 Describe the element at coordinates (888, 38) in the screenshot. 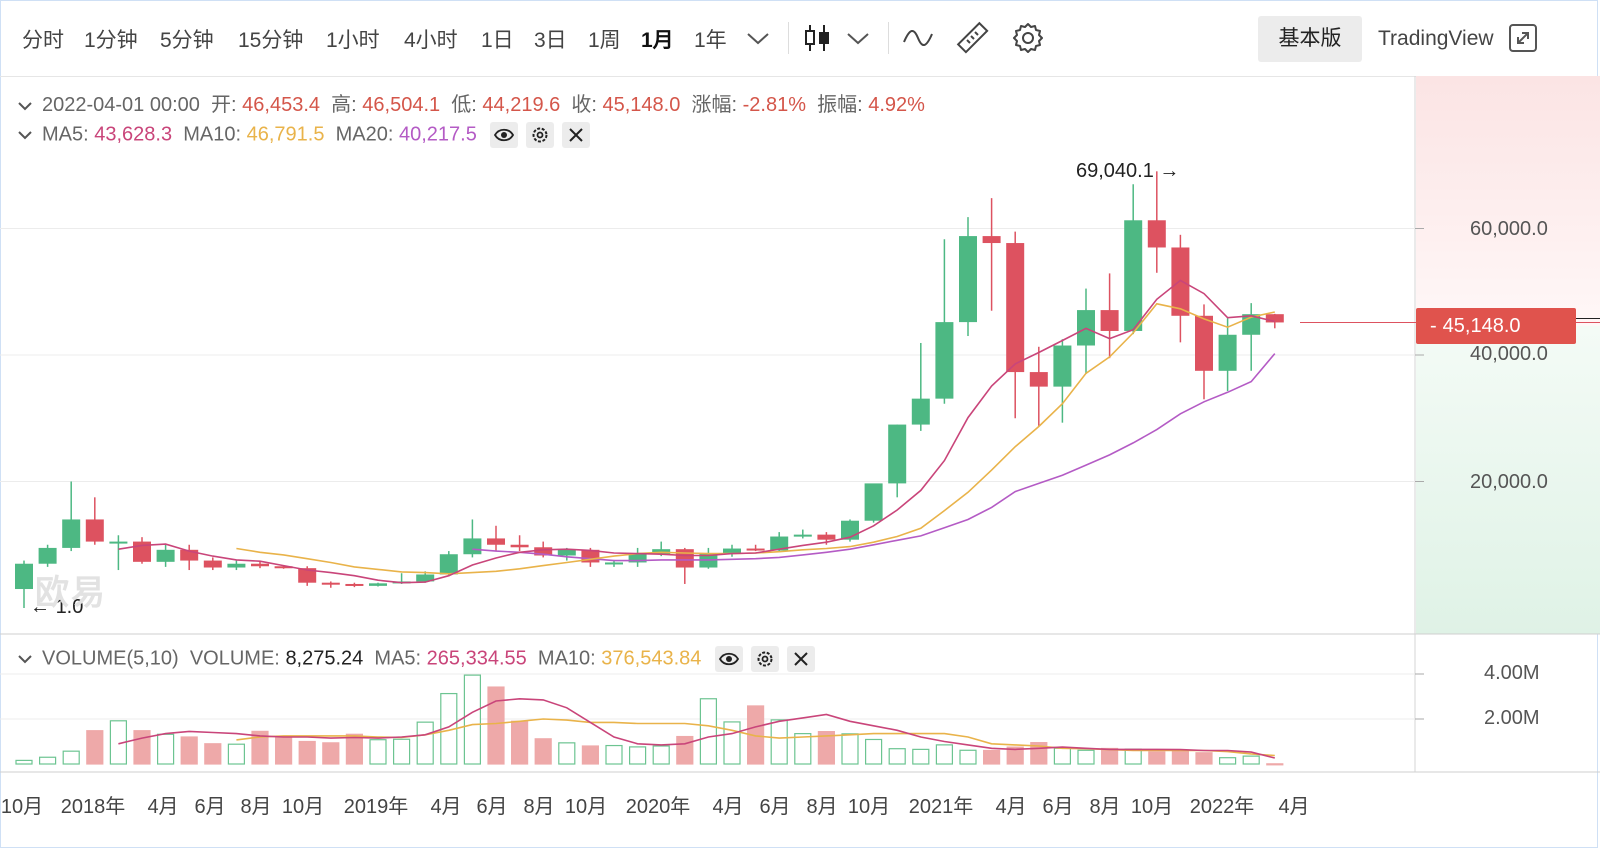

I see `toolbar-divider` at that location.